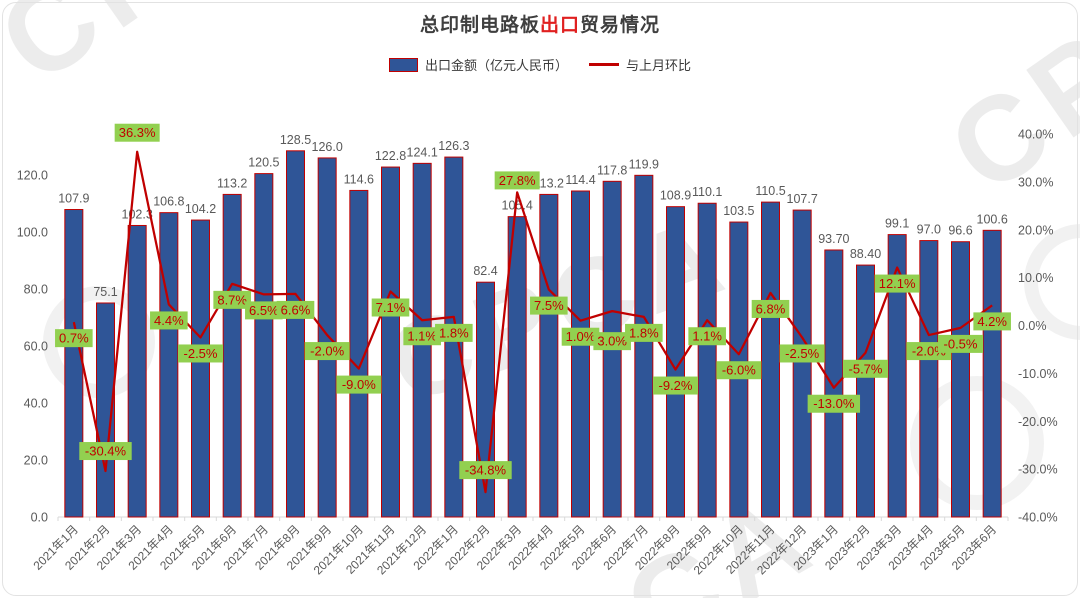  What do you see at coordinates (865, 254) in the screenshot?
I see `bar-value-label: 88.40` at bounding box center [865, 254].